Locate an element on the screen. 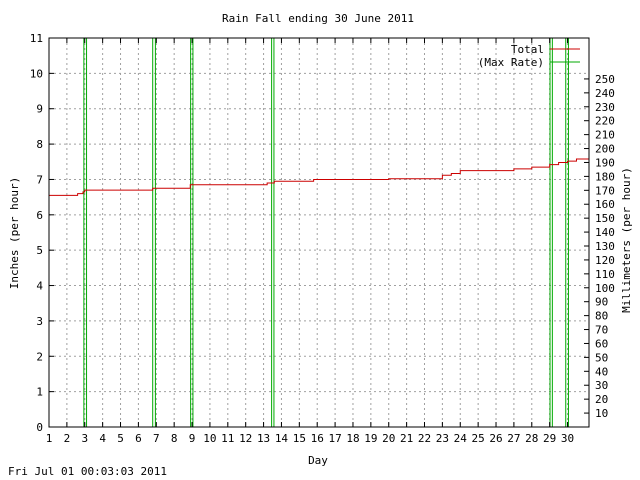  x-tick-label: 18 is located at coordinates (352, 438).